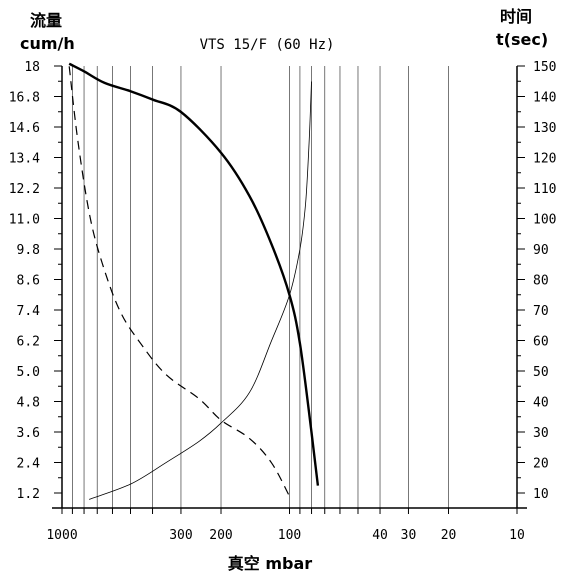 This screenshot has height=574, width=567. Describe the element at coordinates (541, 311) in the screenshot. I see `y-right-tick-label: 70` at that location.